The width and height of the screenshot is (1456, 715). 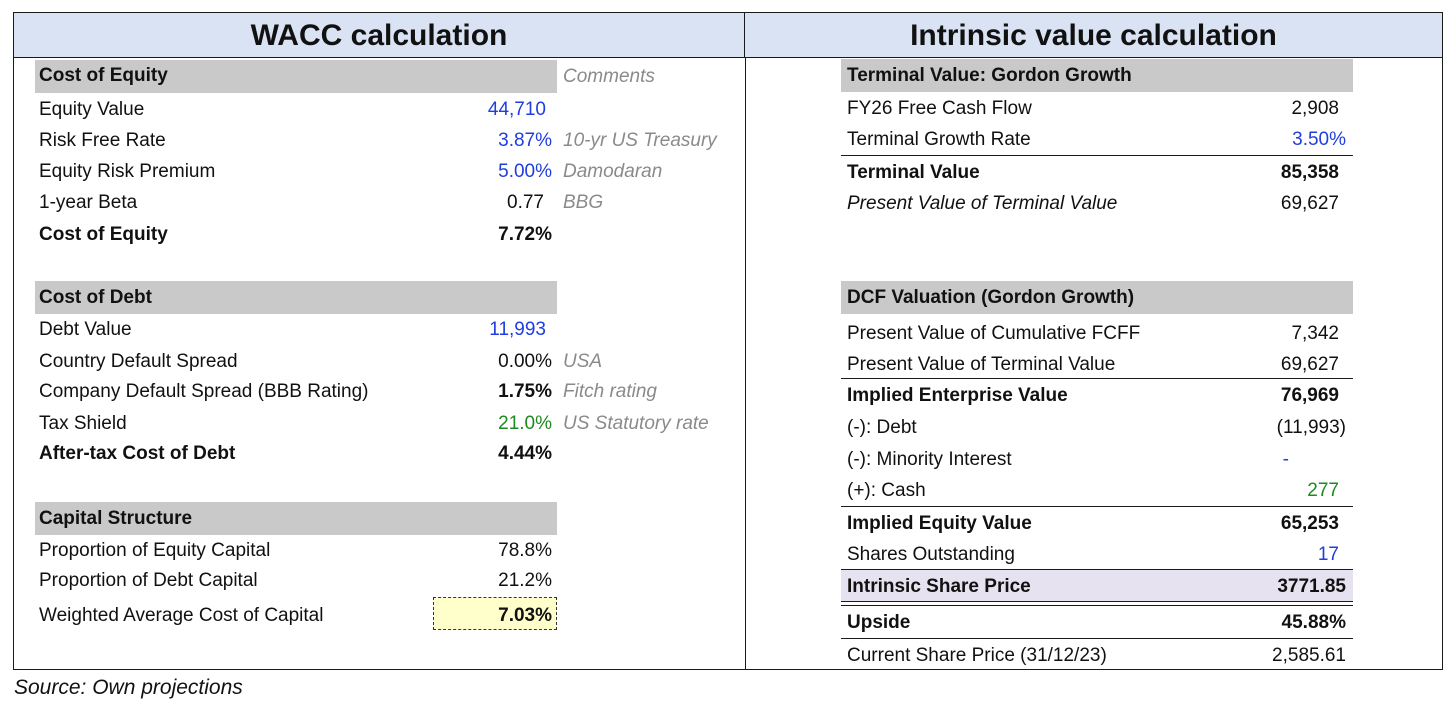 I want to click on share-price-top-rule, so click(x=1097, y=569).